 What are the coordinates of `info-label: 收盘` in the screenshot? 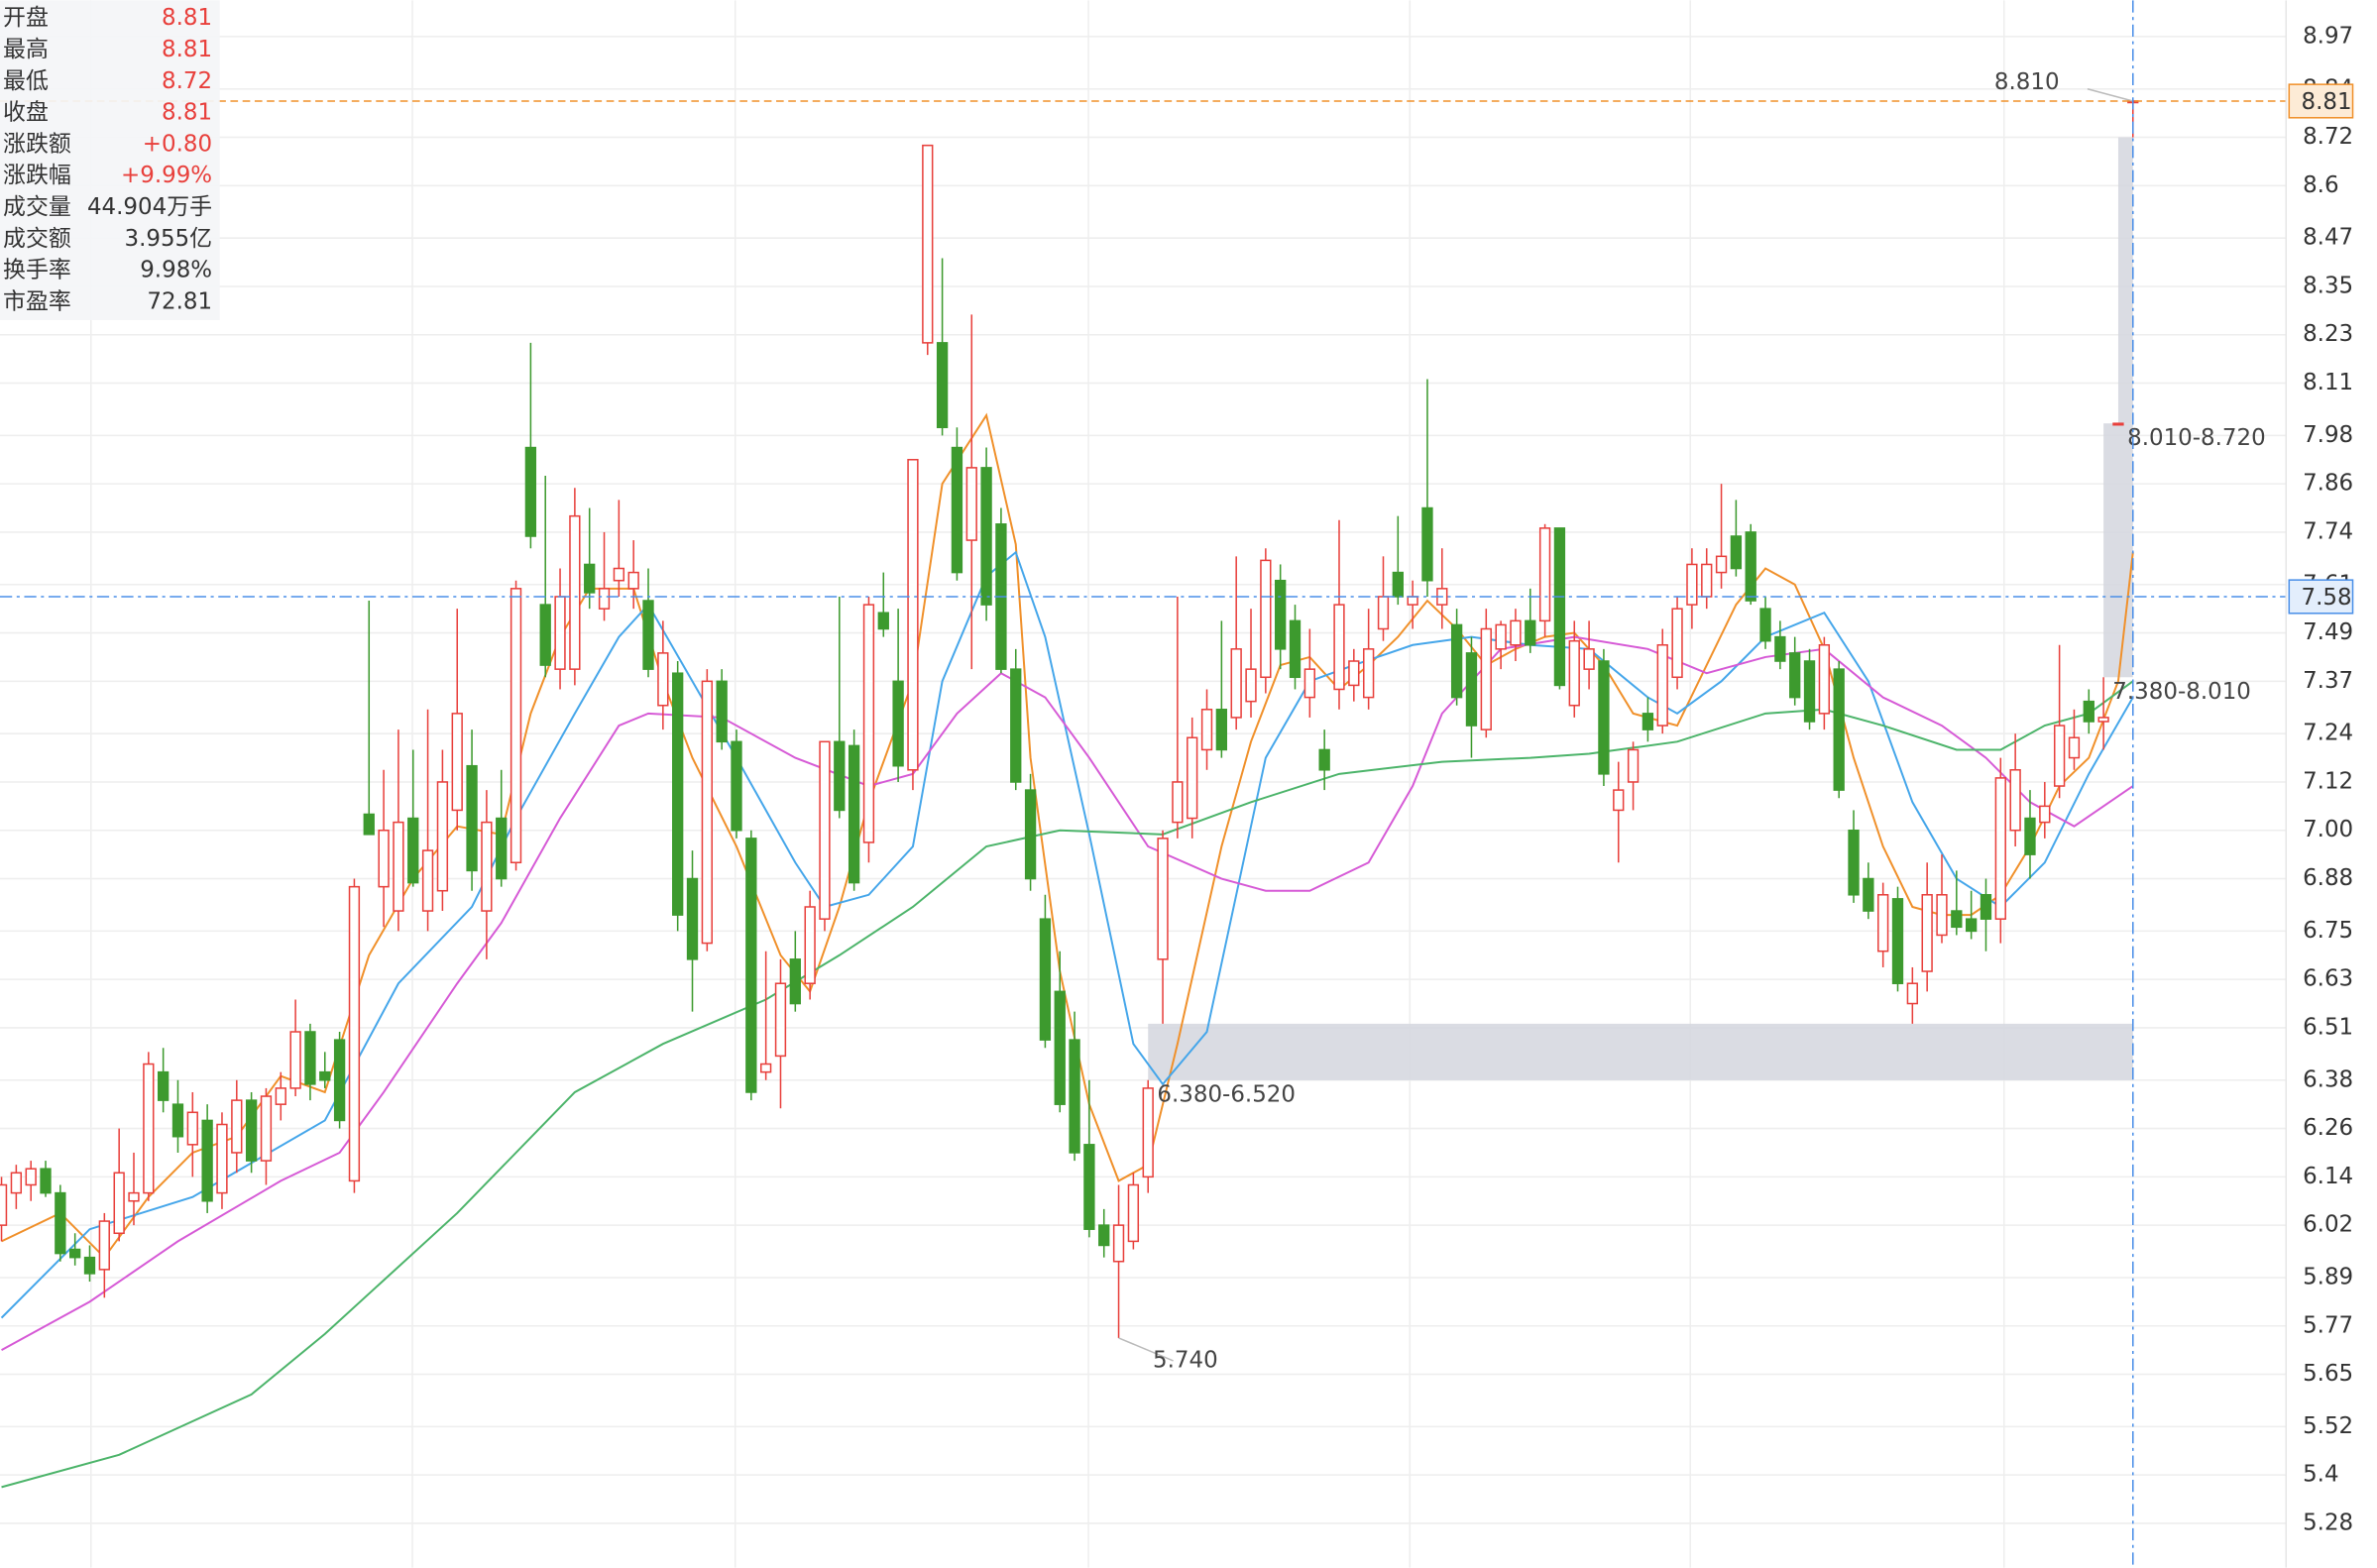 It's located at (26, 113).